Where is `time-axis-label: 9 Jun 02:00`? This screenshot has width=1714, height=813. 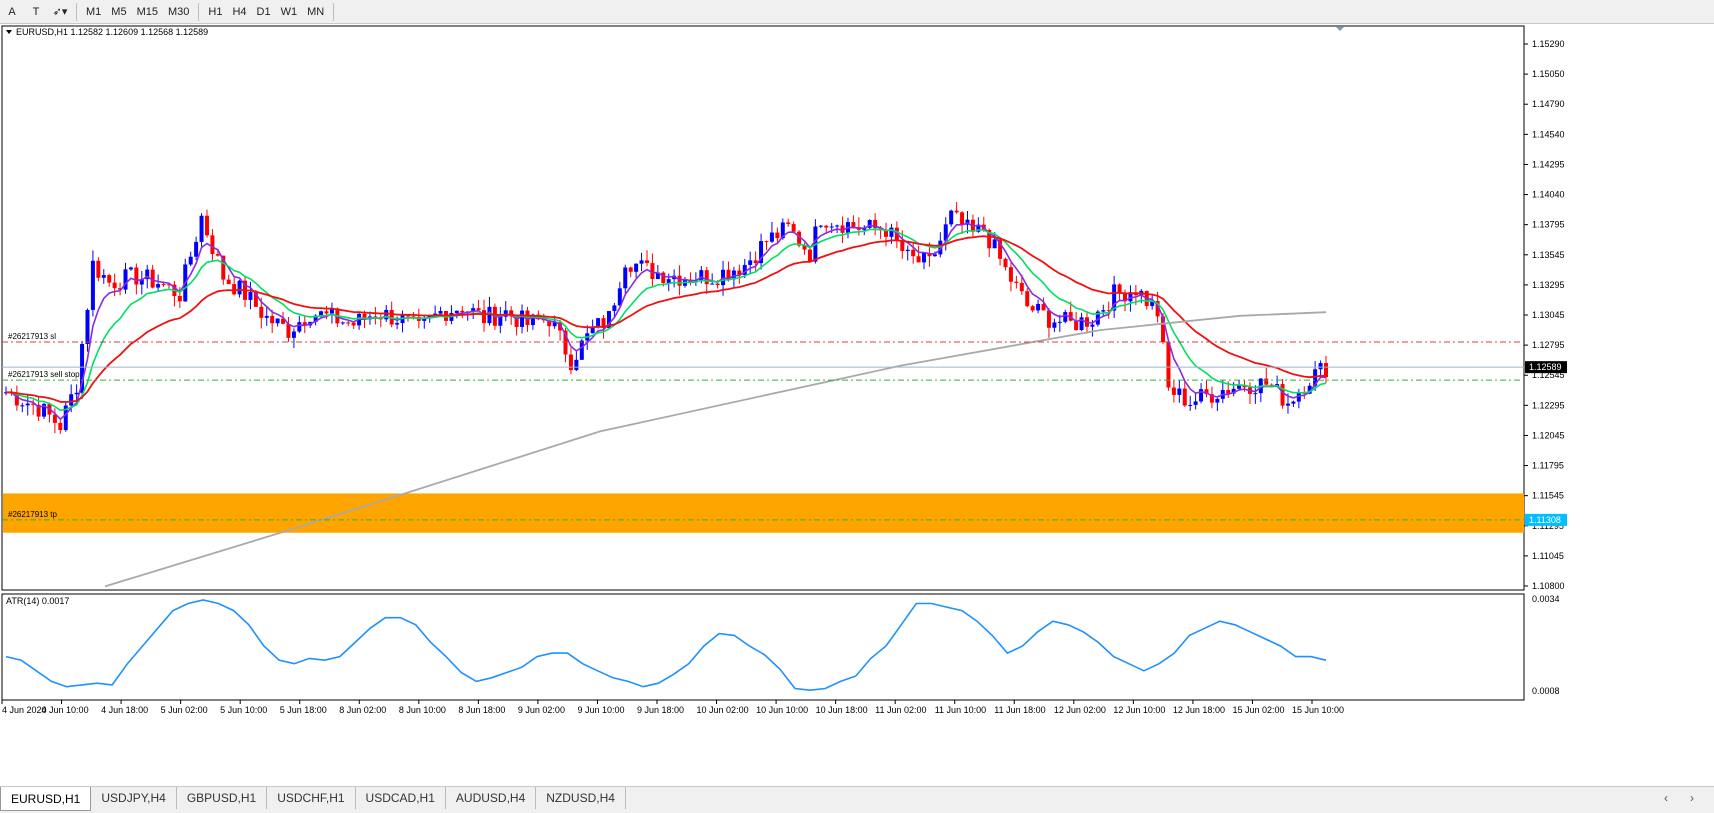
time-axis-label: 9 Jun 02:00 is located at coordinates (541, 710).